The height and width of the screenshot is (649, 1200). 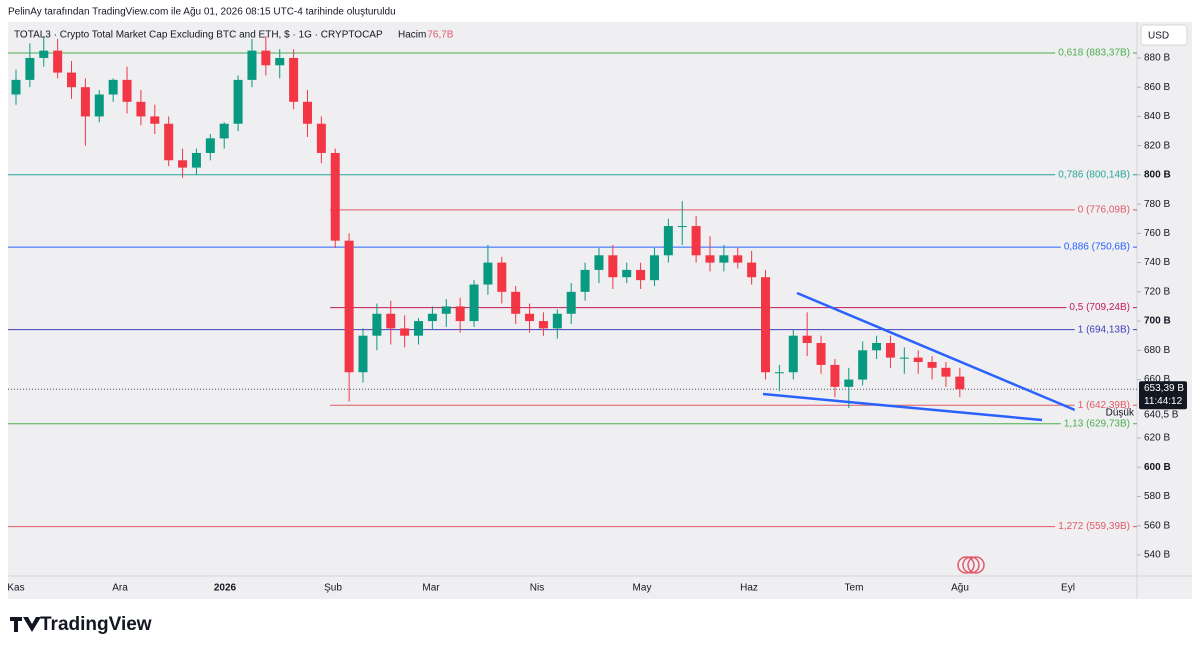 I want to click on fib-level-label: 1,272 (559,39B), so click(x=1094, y=526).